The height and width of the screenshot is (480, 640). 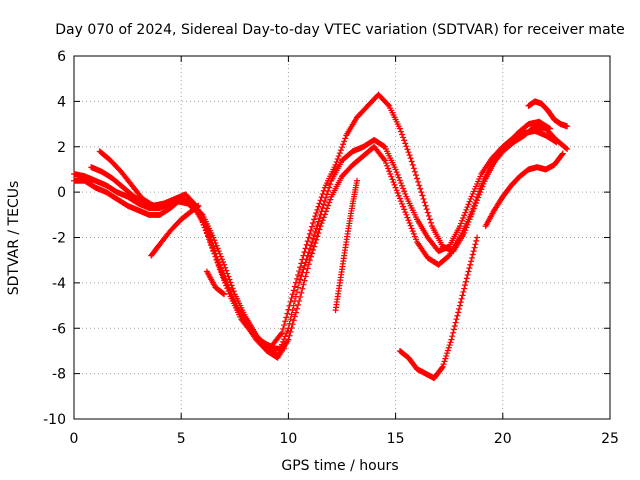 I want to click on y-tick-label: 6, so click(x=61, y=57).